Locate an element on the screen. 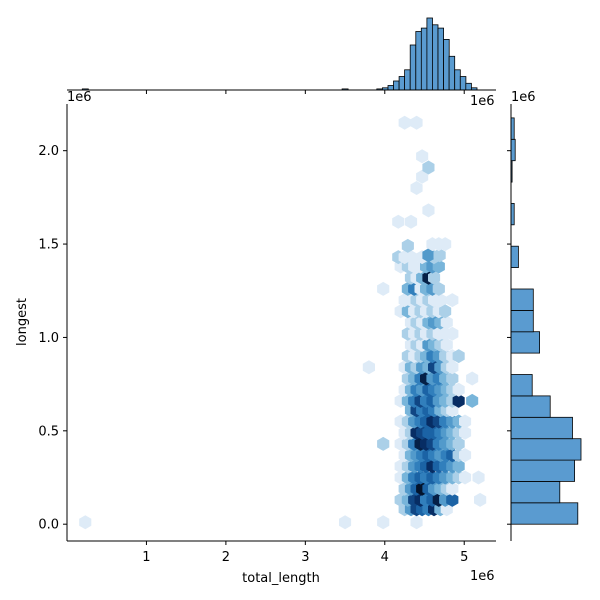 The image size is (600, 600). x-tick-label: 1 is located at coordinates (146, 557).